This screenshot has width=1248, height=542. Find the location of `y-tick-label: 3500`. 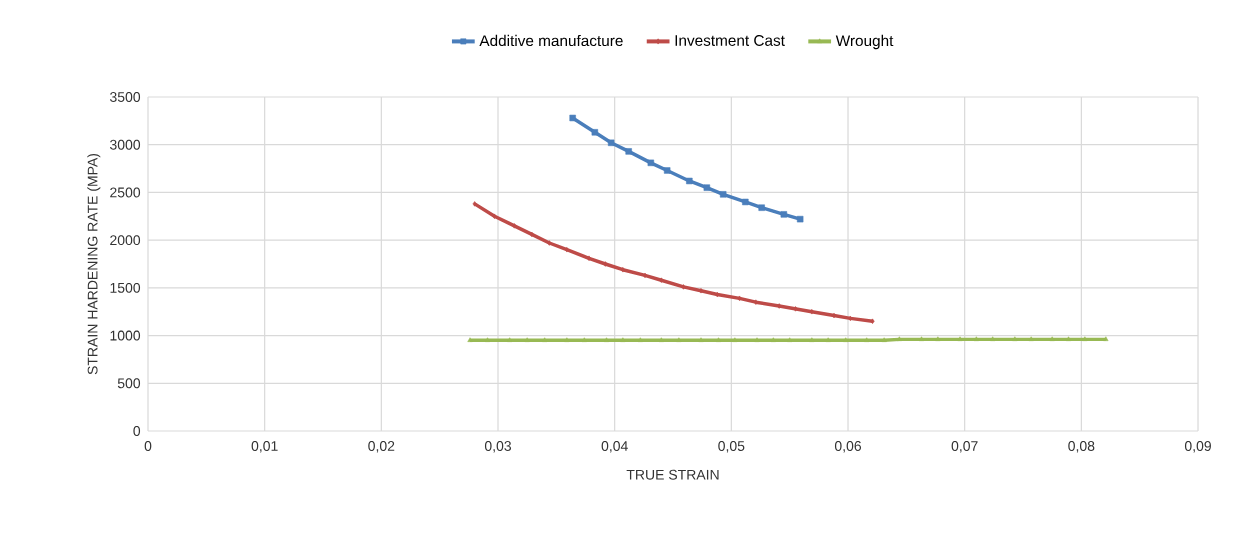

y-tick-label: 3500 is located at coordinates (125, 97).